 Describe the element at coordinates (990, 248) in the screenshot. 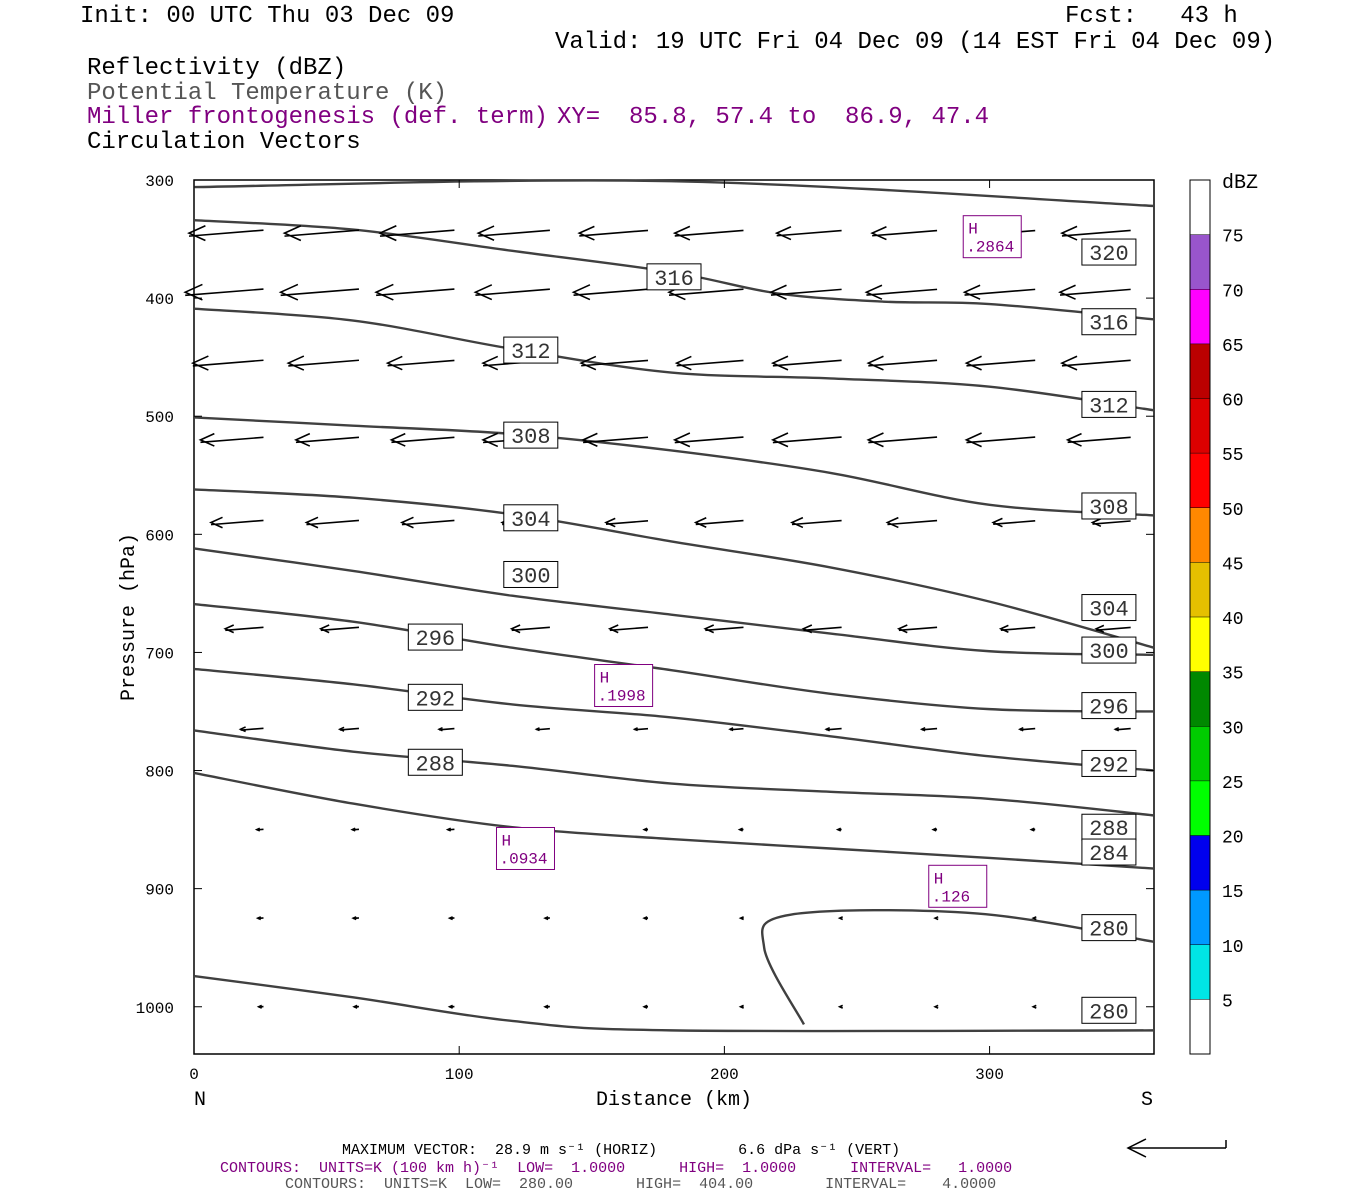

I see `high-value: .2864` at that location.